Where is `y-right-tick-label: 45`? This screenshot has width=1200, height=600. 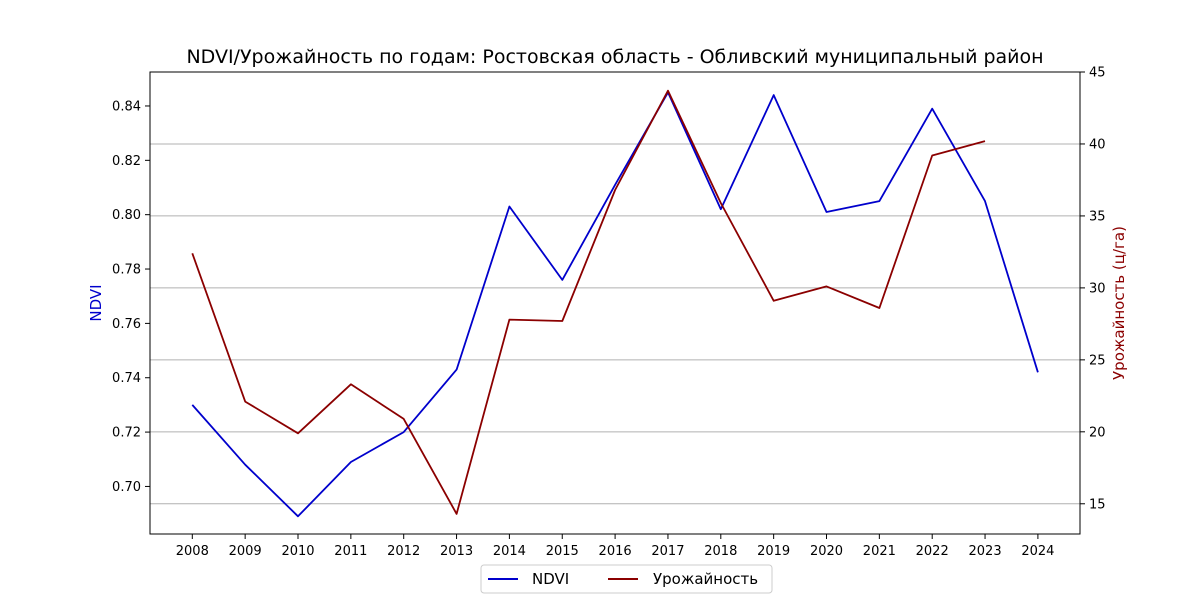
y-right-tick-label: 45 is located at coordinates (1097, 73).